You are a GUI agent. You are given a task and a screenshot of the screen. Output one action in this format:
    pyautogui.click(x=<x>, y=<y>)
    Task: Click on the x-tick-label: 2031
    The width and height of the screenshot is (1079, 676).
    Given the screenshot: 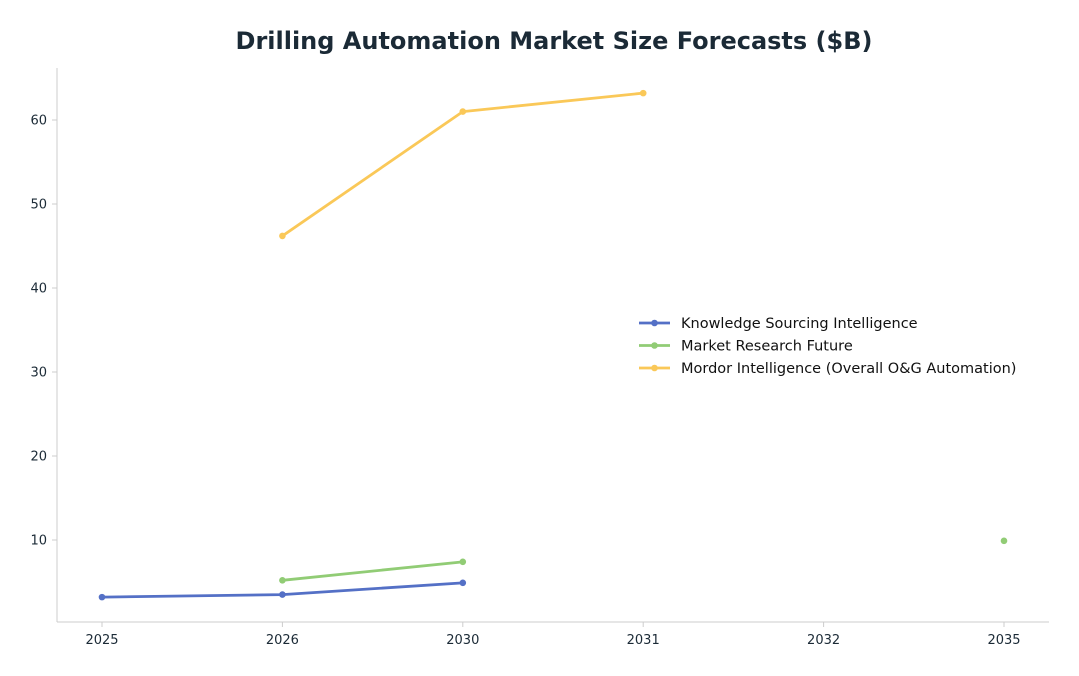 What is the action you would take?
    pyautogui.click(x=643, y=640)
    